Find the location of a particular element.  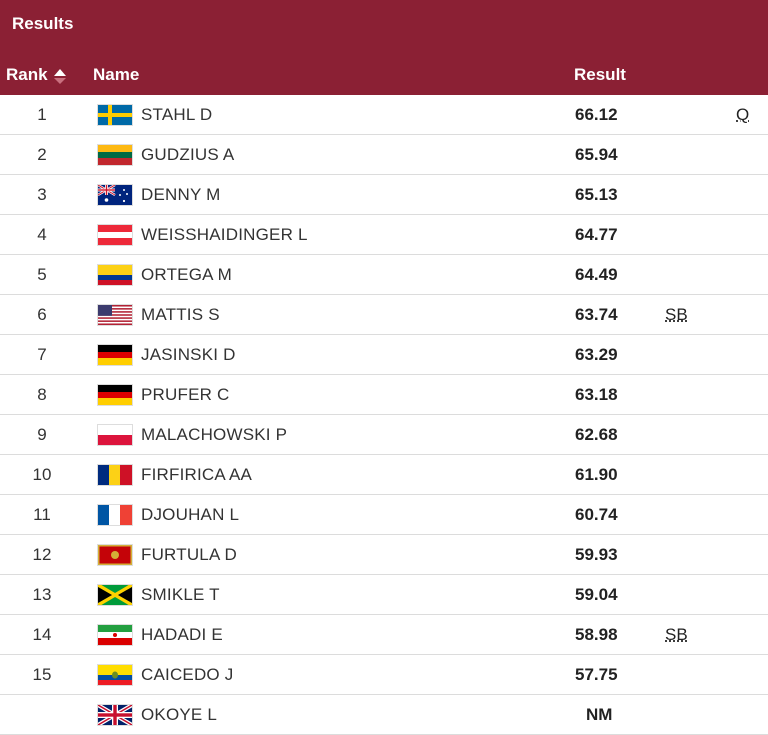

athlete-name: SMIKLE T is located at coordinates (180, 594).